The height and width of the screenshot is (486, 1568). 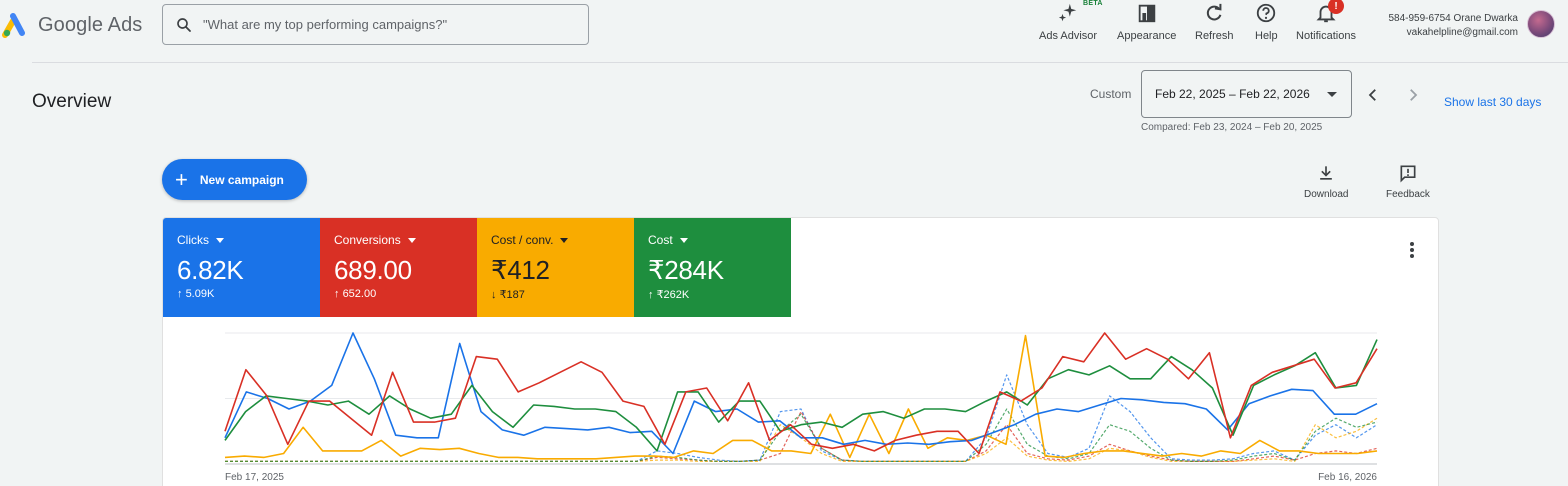 What do you see at coordinates (1147, 36) in the screenshot?
I see `appearance-label: Appearance` at bounding box center [1147, 36].